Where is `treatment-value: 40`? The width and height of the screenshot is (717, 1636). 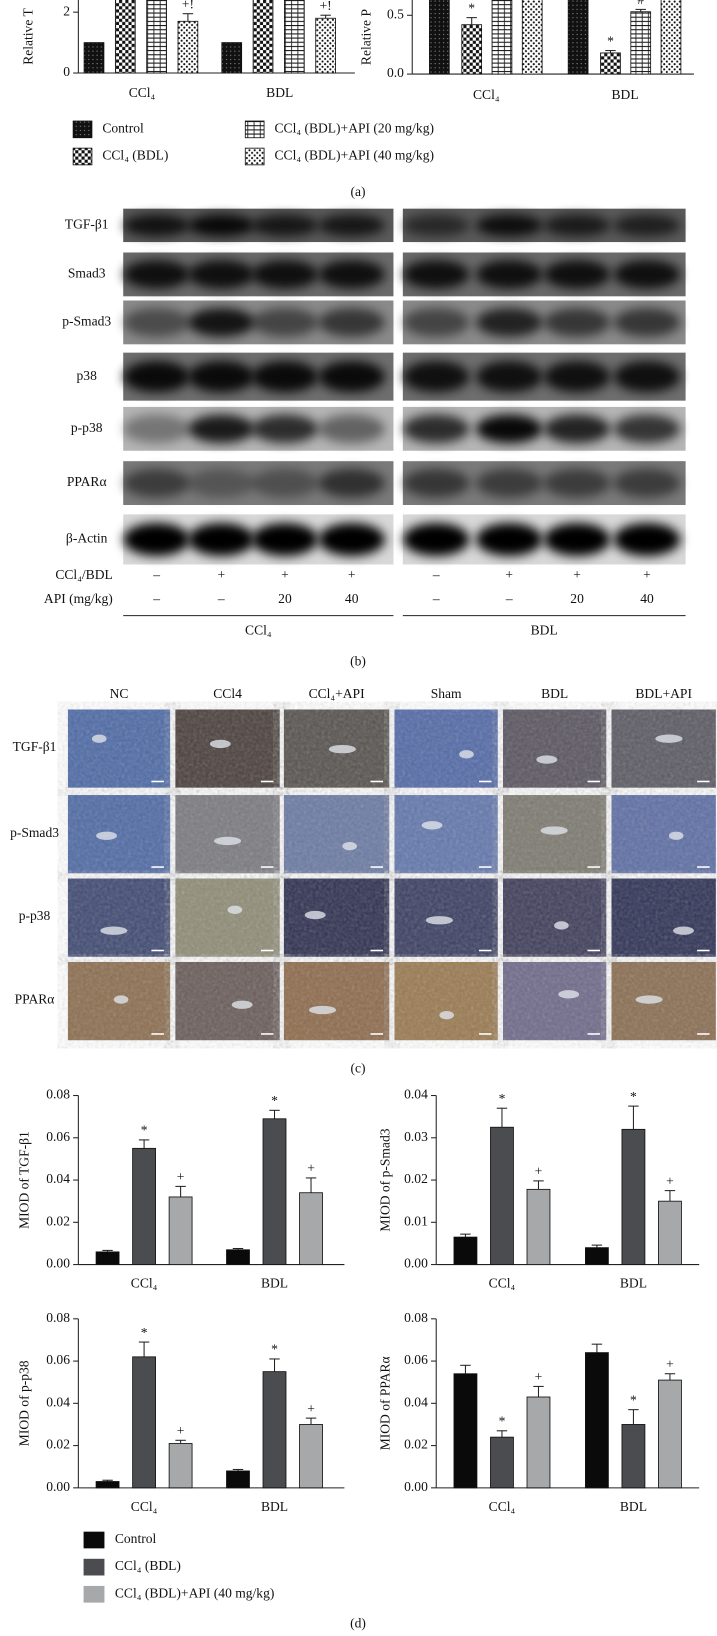
treatment-value: 40 is located at coordinates (647, 598).